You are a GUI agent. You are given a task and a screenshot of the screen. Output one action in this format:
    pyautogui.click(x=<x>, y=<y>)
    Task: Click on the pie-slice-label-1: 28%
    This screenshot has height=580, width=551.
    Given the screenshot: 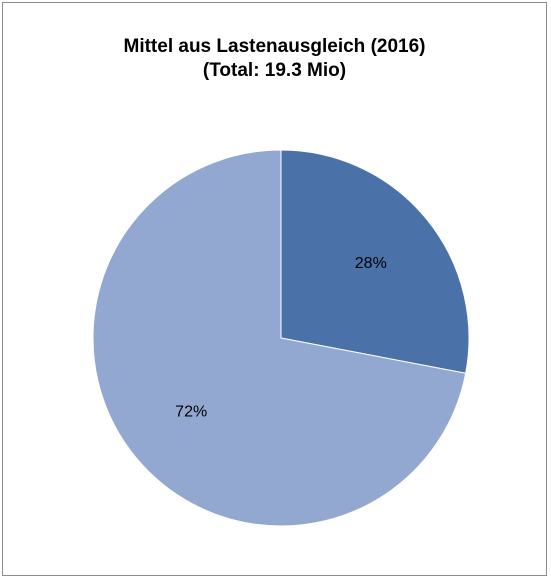 What is the action you would take?
    pyautogui.click(x=371, y=263)
    